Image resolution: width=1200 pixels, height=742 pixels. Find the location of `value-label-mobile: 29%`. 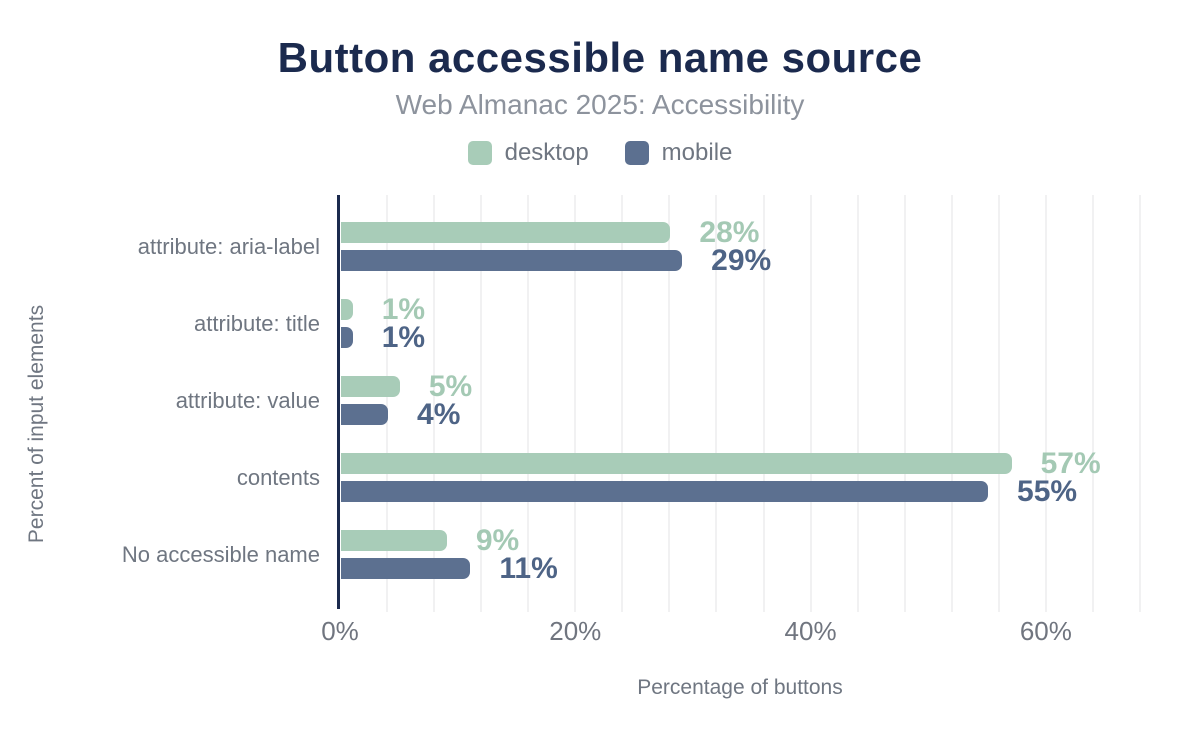

value-label-mobile: 29% is located at coordinates (741, 260).